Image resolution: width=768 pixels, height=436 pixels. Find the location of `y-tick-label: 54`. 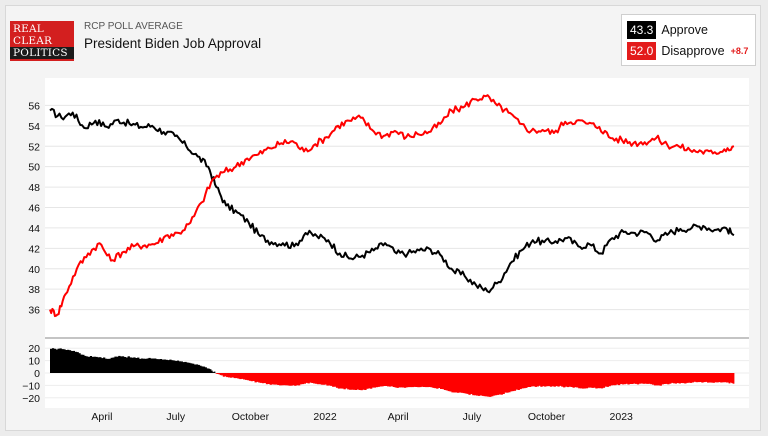

y-tick-label: 54 is located at coordinates (34, 127).